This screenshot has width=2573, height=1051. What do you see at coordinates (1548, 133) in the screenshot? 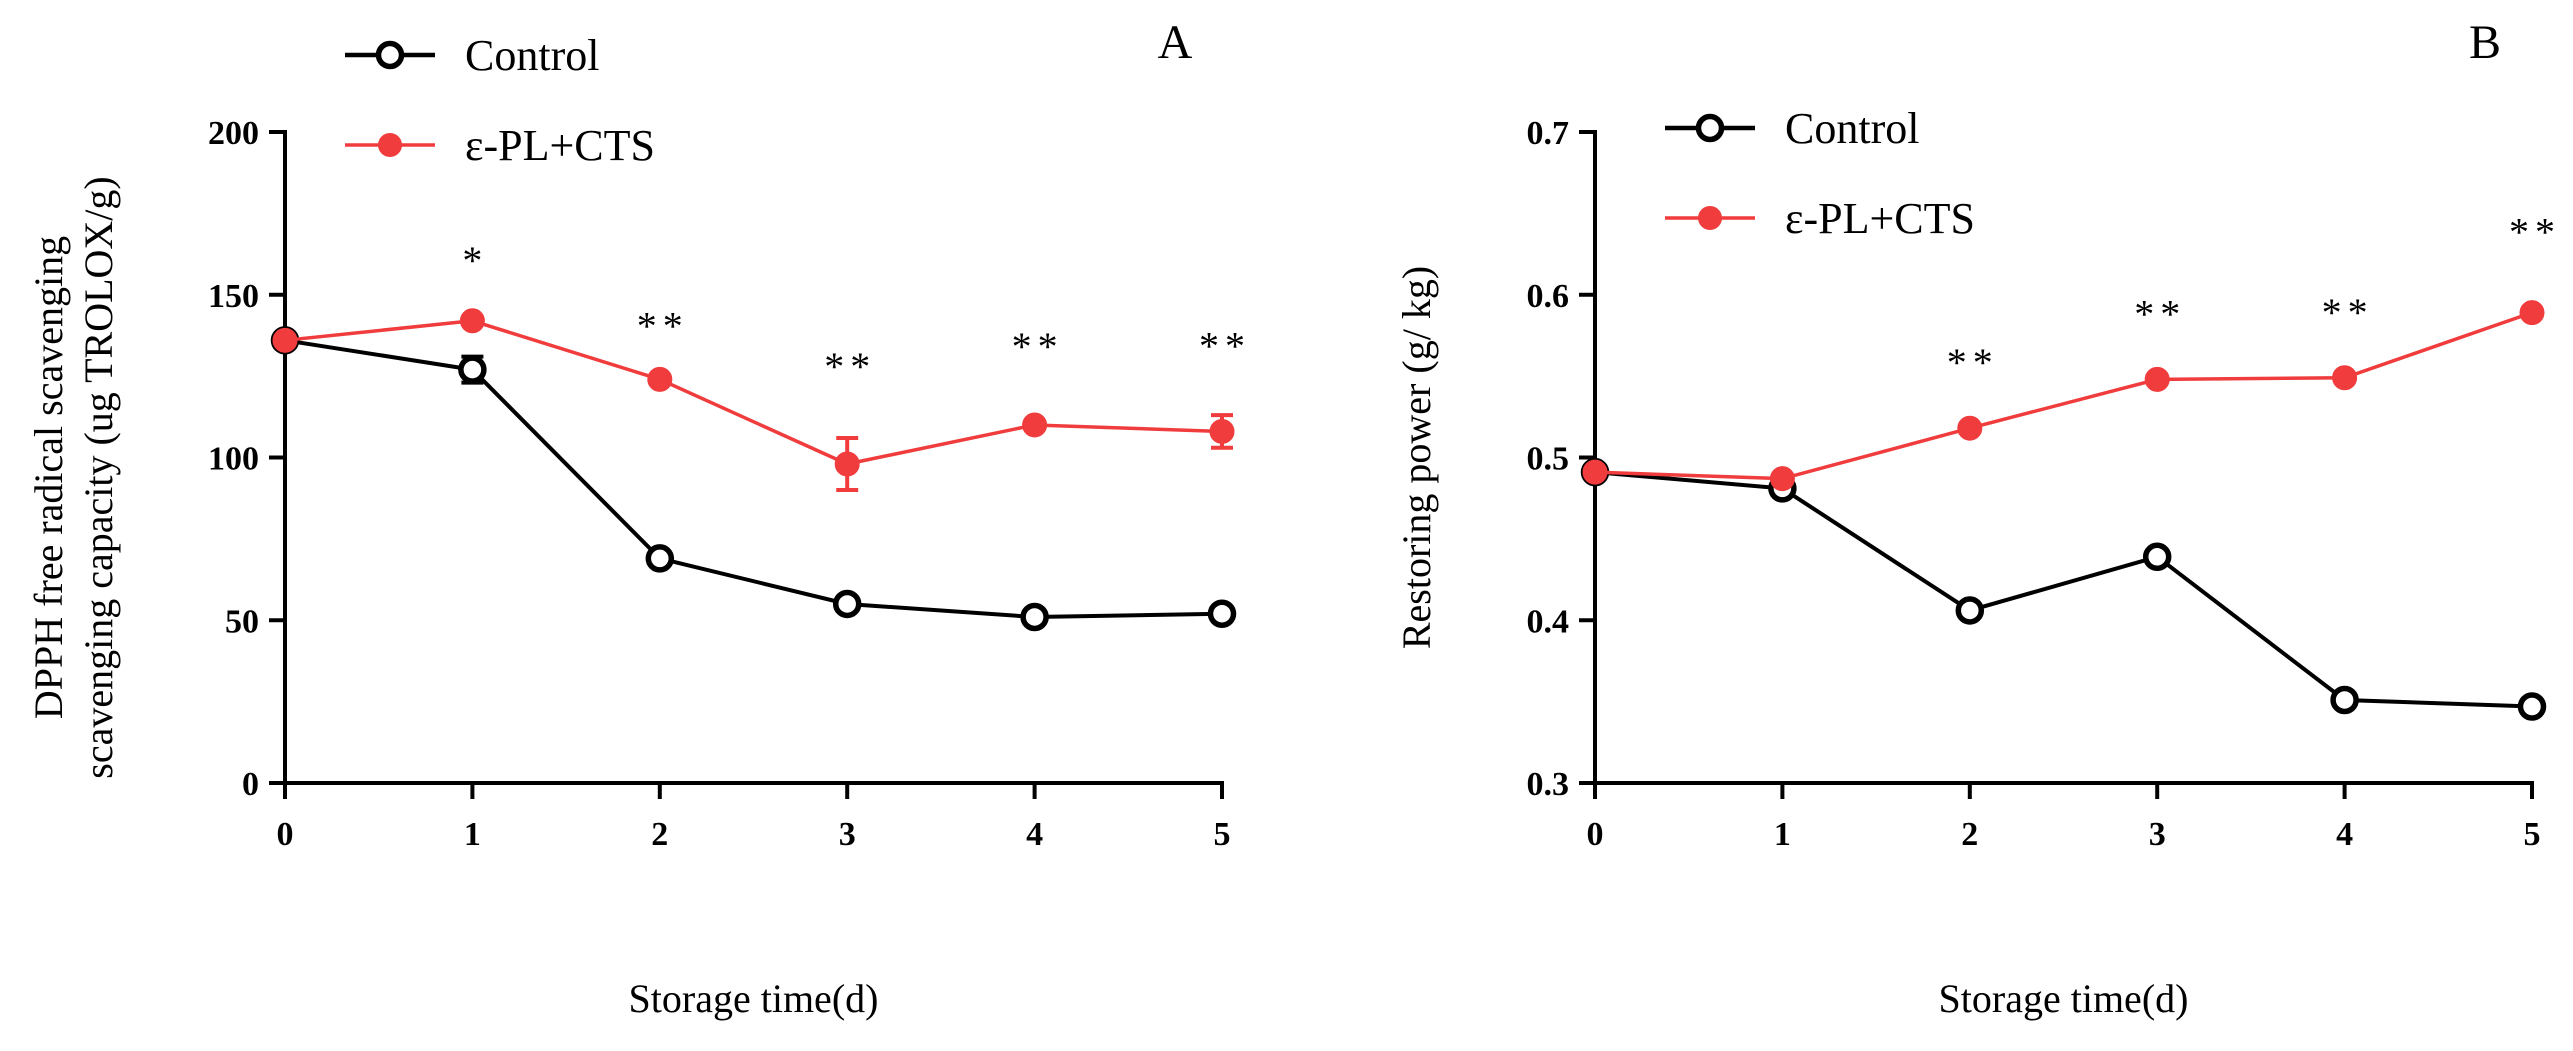
I see `y-tick-label: 0.7` at bounding box center [1548, 133].